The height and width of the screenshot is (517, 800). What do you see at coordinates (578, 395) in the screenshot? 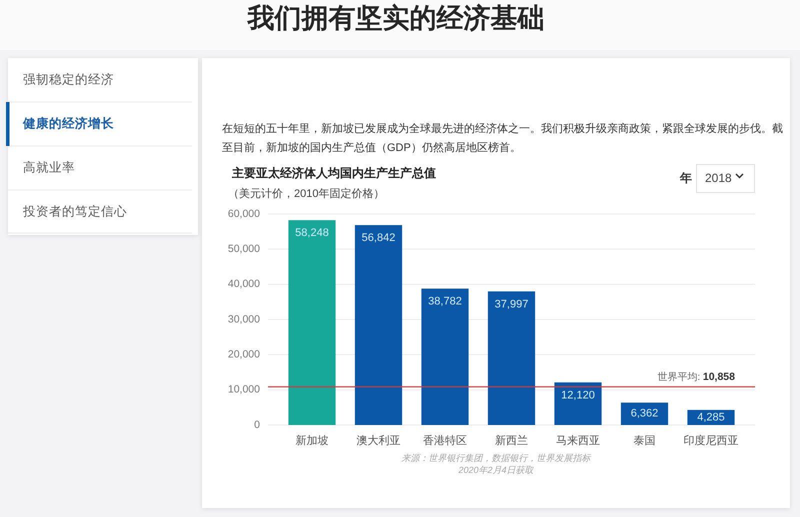
I see `data-label: 12,120` at bounding box center [578, 395].